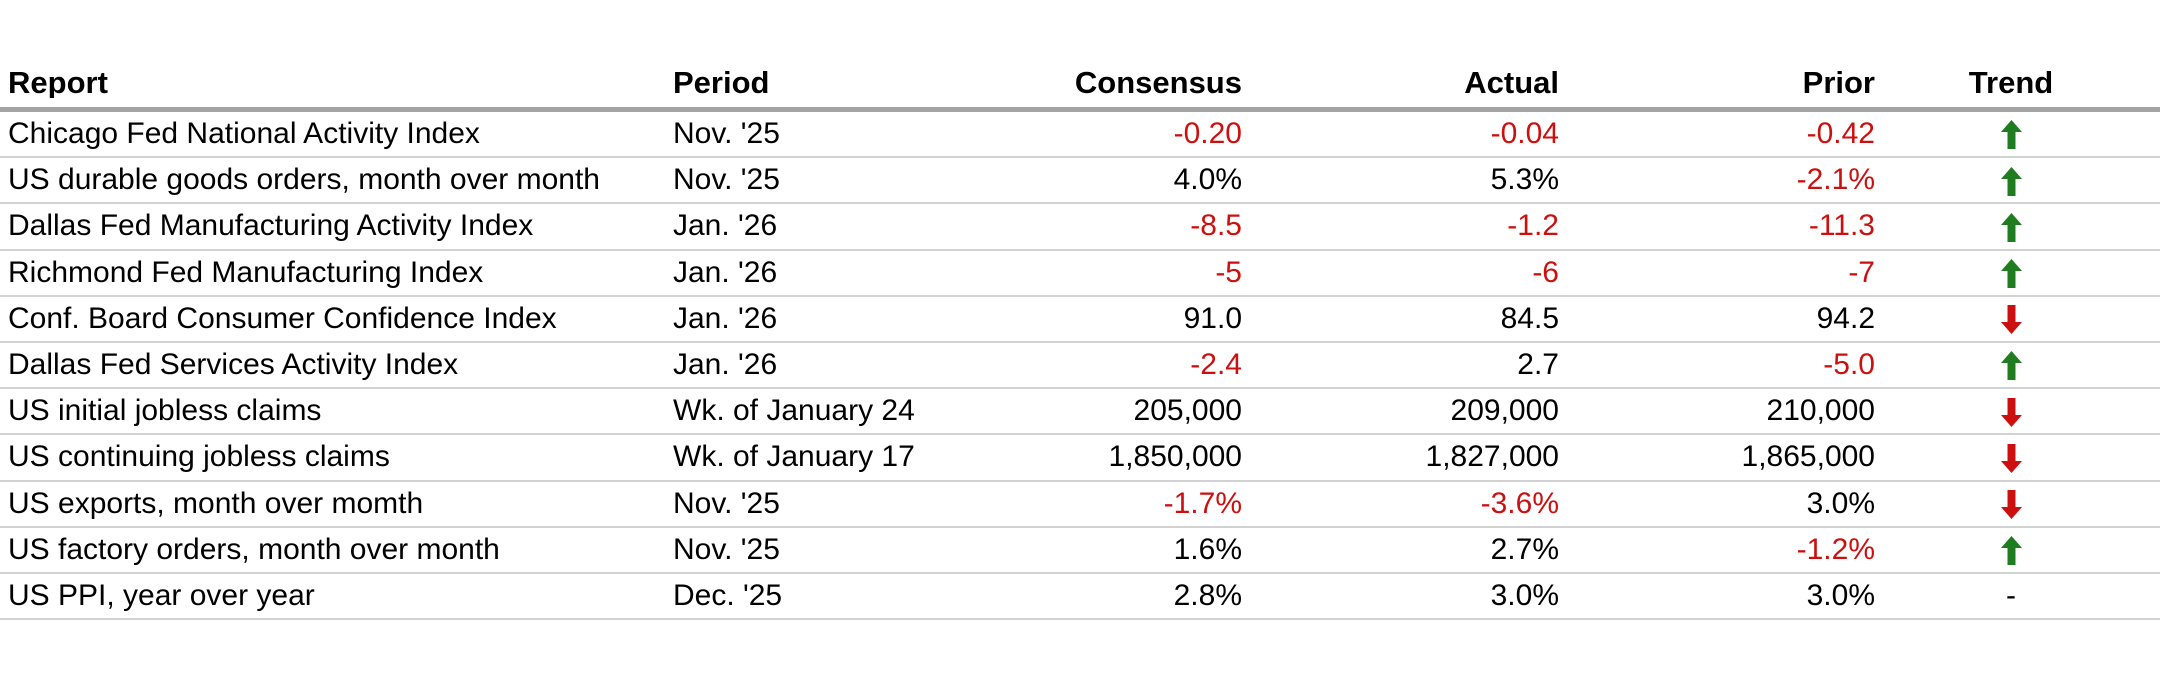 The image size is (2160, 690). I want to click on period-cell: Dec. '25, so click(728, 595).